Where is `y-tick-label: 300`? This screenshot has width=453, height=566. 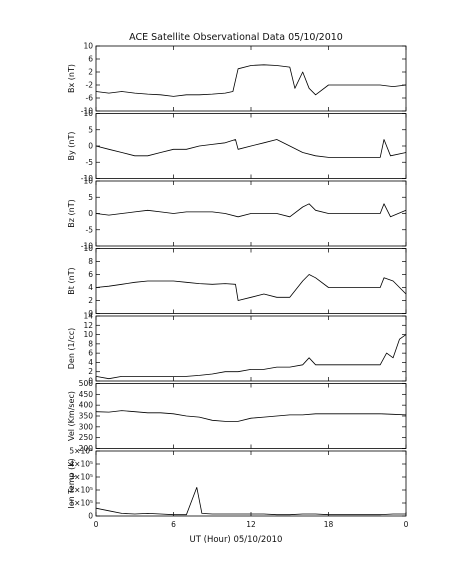
y-tick-label: 300 is located at coordinates (86, 426).